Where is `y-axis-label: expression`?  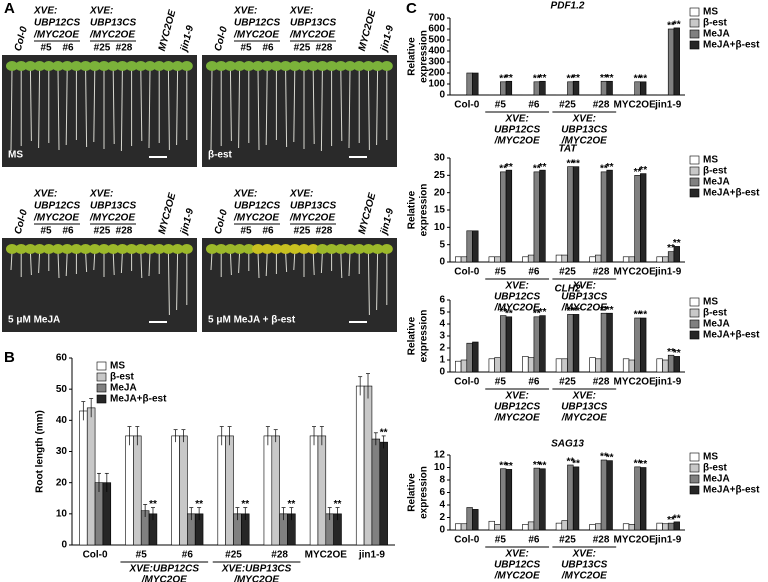 y-axis-label: expression is located at coordinates (424, 492).